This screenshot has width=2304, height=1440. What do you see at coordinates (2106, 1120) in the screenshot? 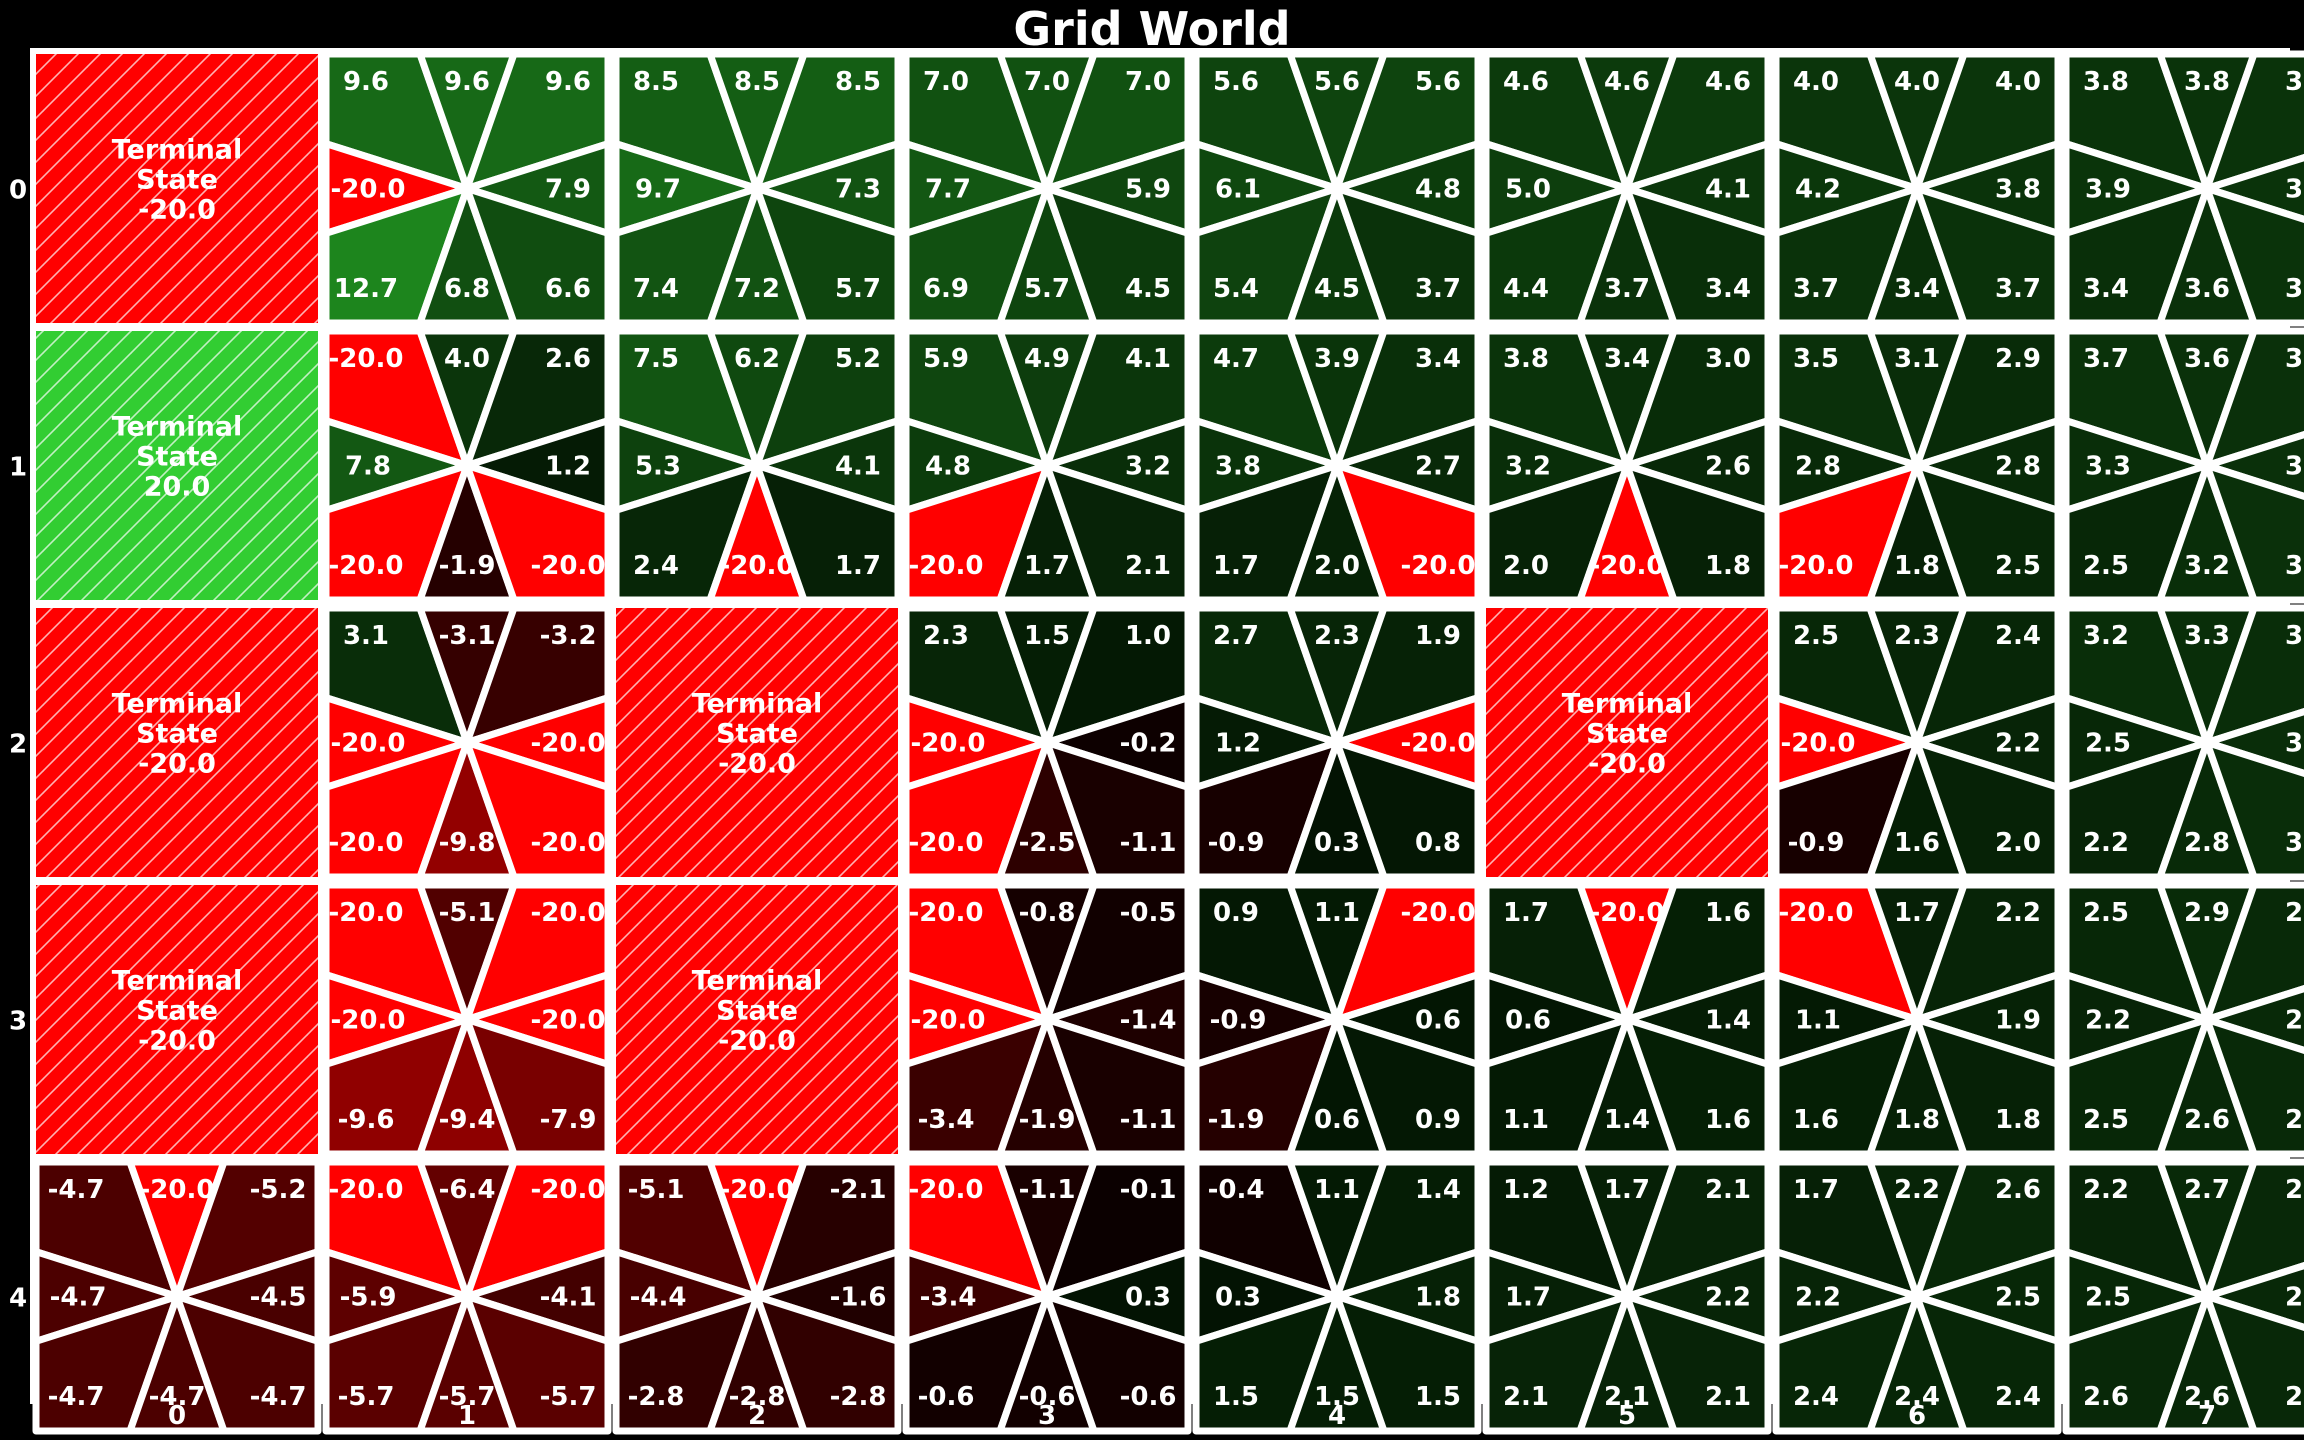
I see `q-value-down-left: 2.5` at bounding box center [2106, 1120].